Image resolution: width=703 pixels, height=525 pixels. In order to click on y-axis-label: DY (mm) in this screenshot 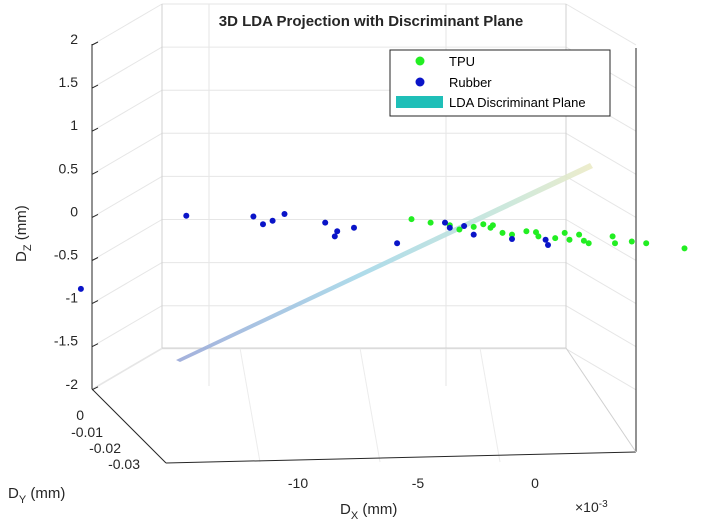, I will do `click(36, 495)`.